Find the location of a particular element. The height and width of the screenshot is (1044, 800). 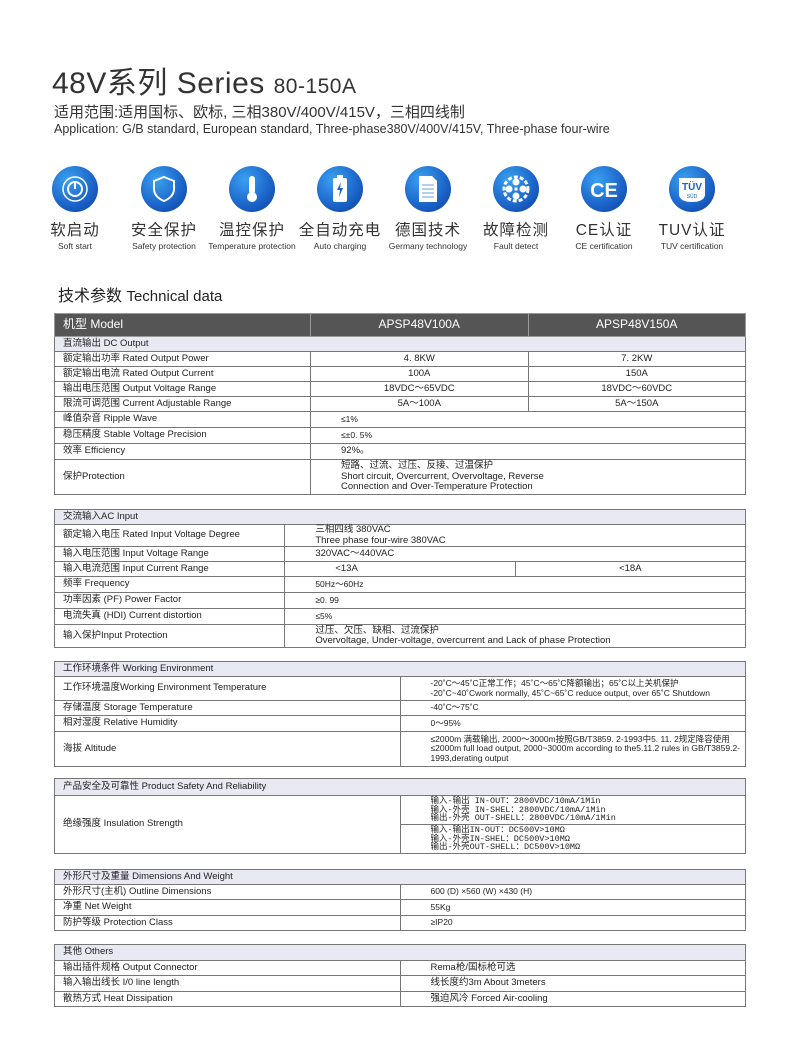

row-label: 输出插件规格 Output Connector is located at coordinates (227, 968).